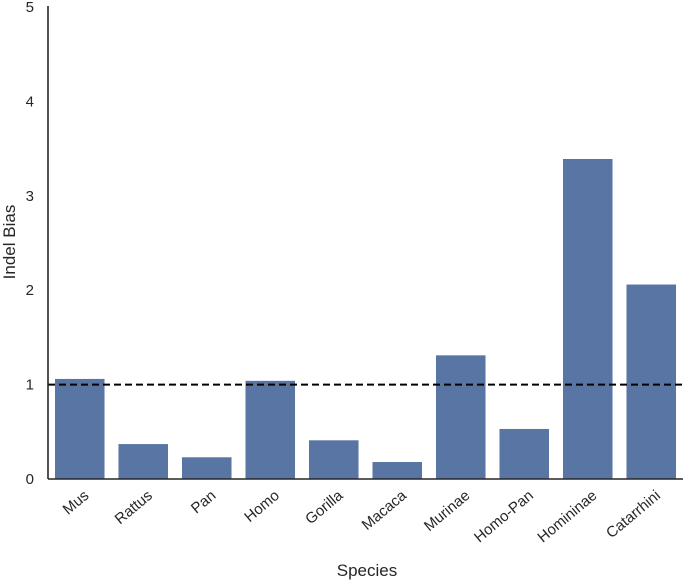 Image resolution: width=685 pixels, height=581 pixels. I want to click on bar-catarrhini, so click(651, 381).